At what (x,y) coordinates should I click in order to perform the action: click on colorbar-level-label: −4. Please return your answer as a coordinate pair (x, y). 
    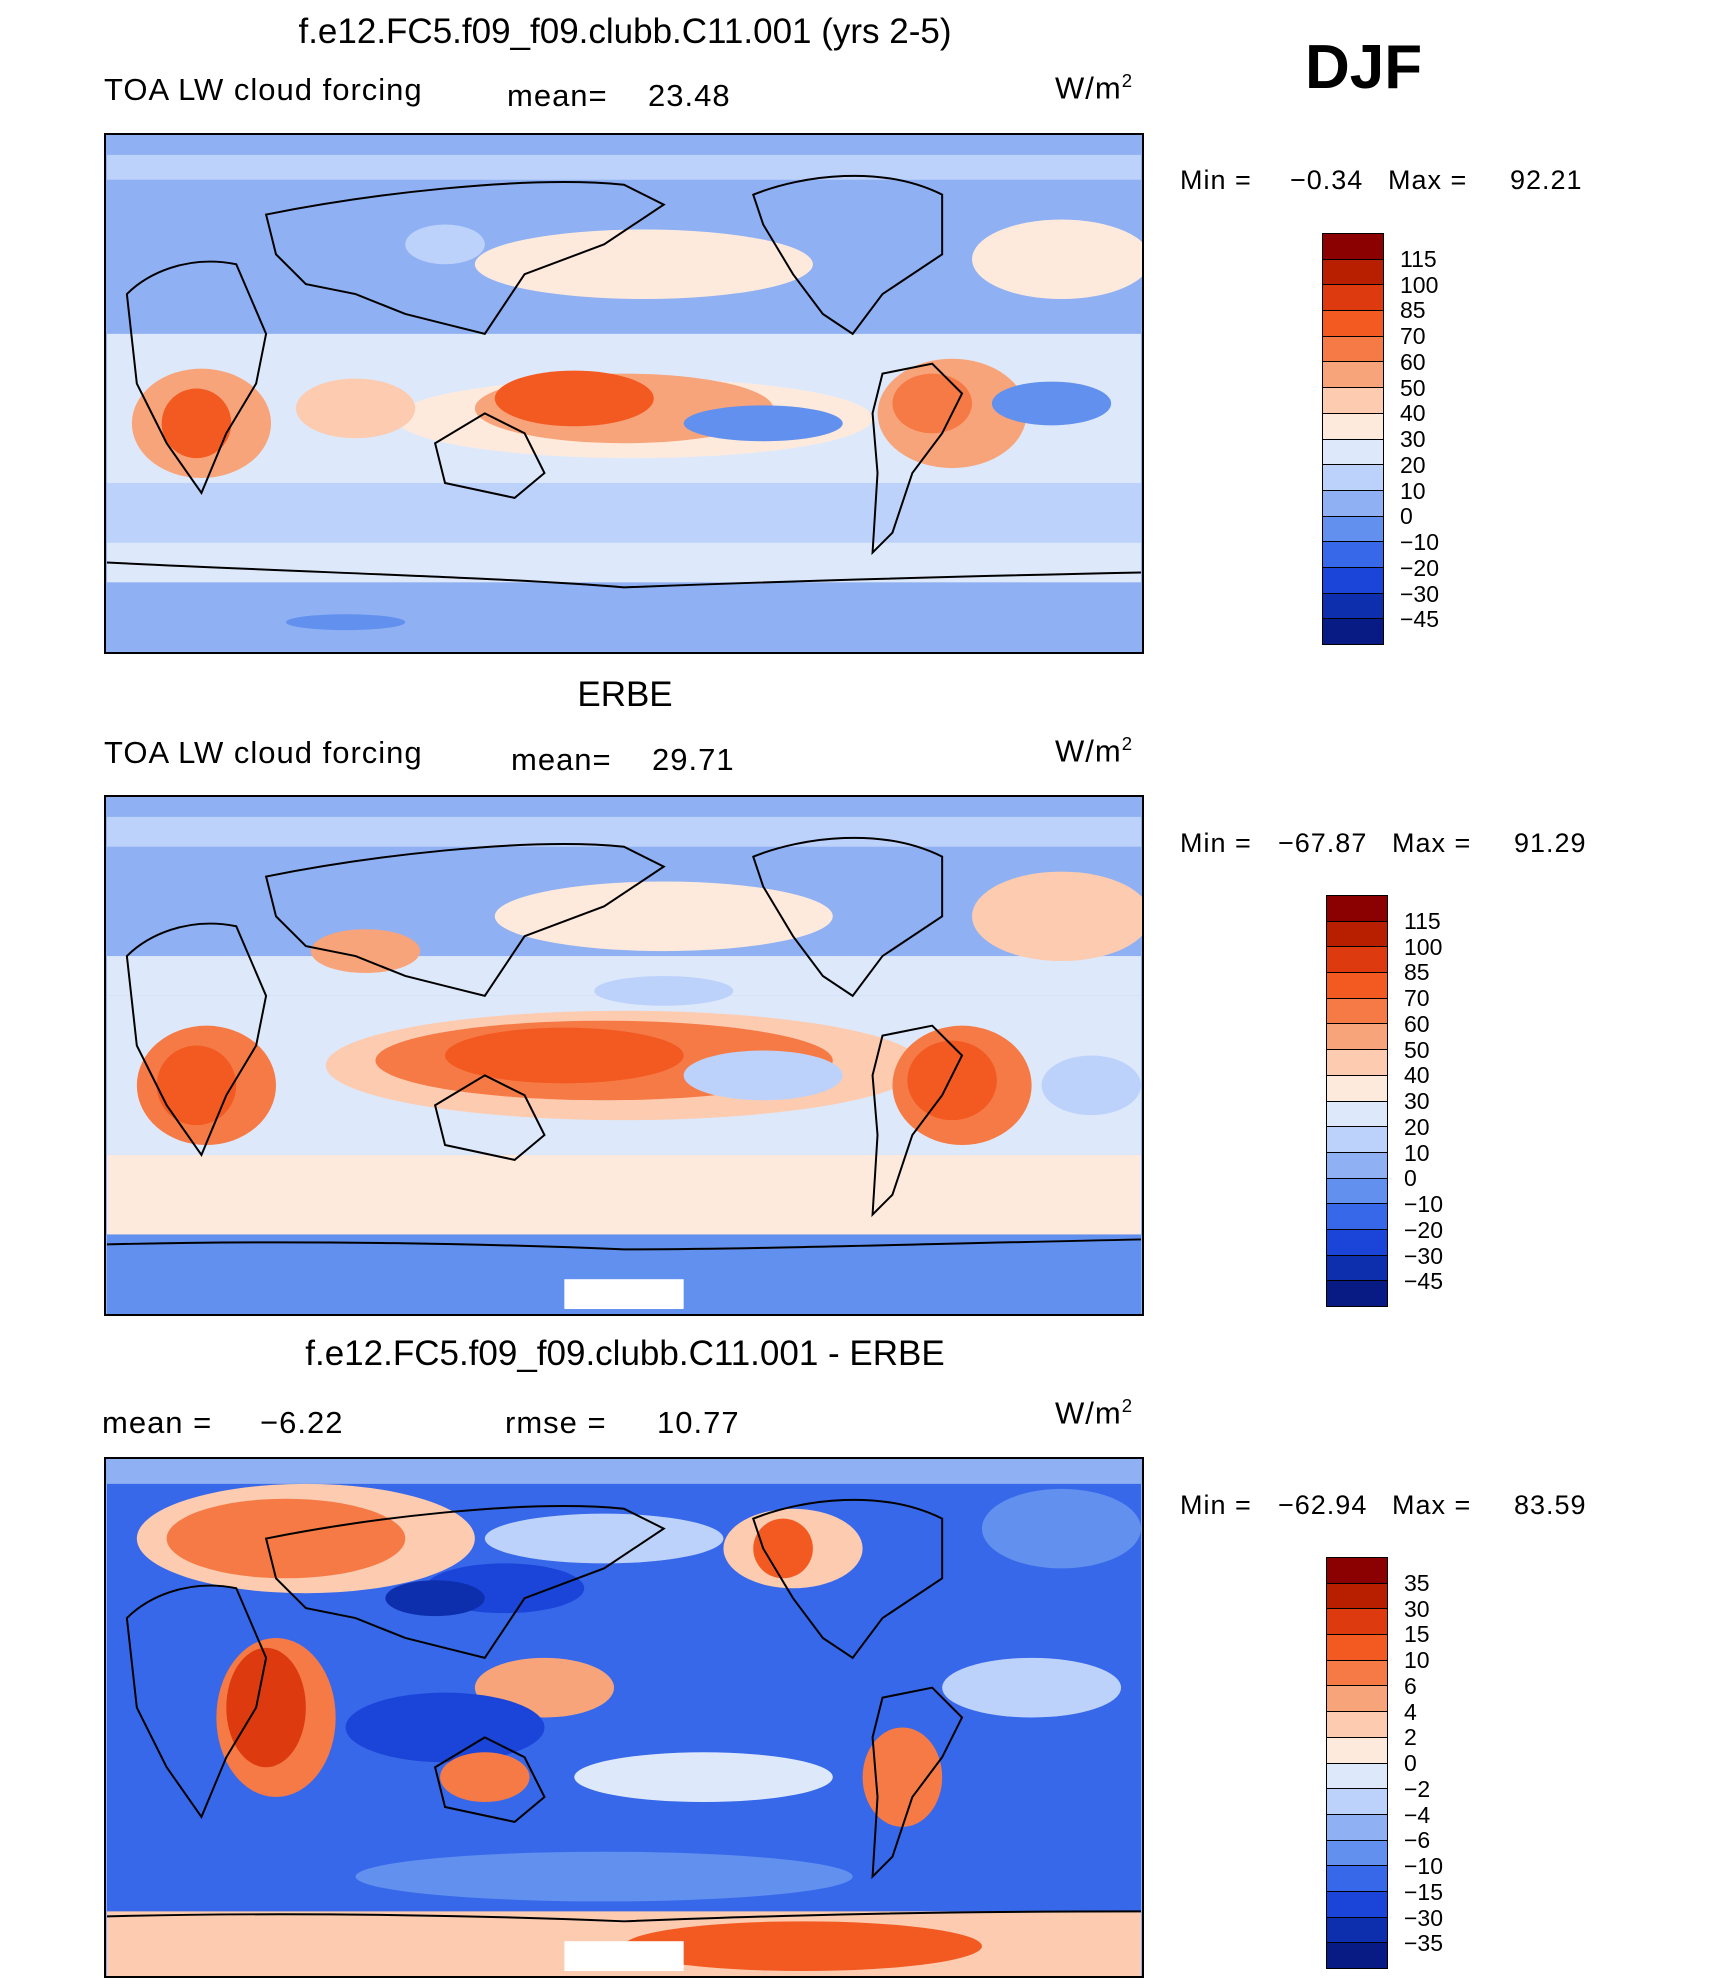
    Looking at the image, I should click on (1417, 1814).